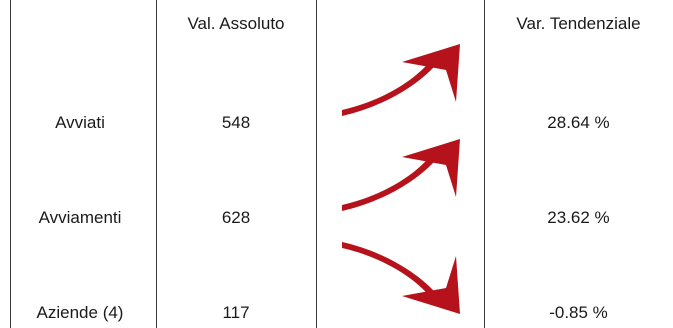 The width and height of the screenshot is (673, 328). I want to click on table-divider-left, so click(10, 164).